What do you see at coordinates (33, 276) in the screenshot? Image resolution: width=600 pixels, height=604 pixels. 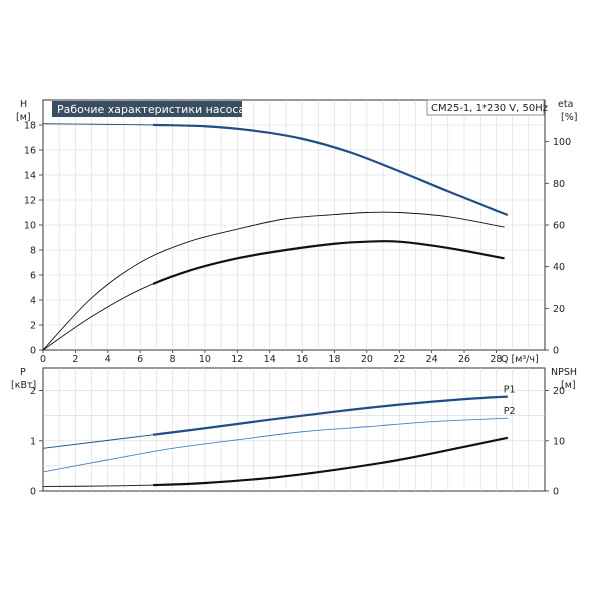 I see `left-tick-label-h: 6` at bounding box center [33, 276].